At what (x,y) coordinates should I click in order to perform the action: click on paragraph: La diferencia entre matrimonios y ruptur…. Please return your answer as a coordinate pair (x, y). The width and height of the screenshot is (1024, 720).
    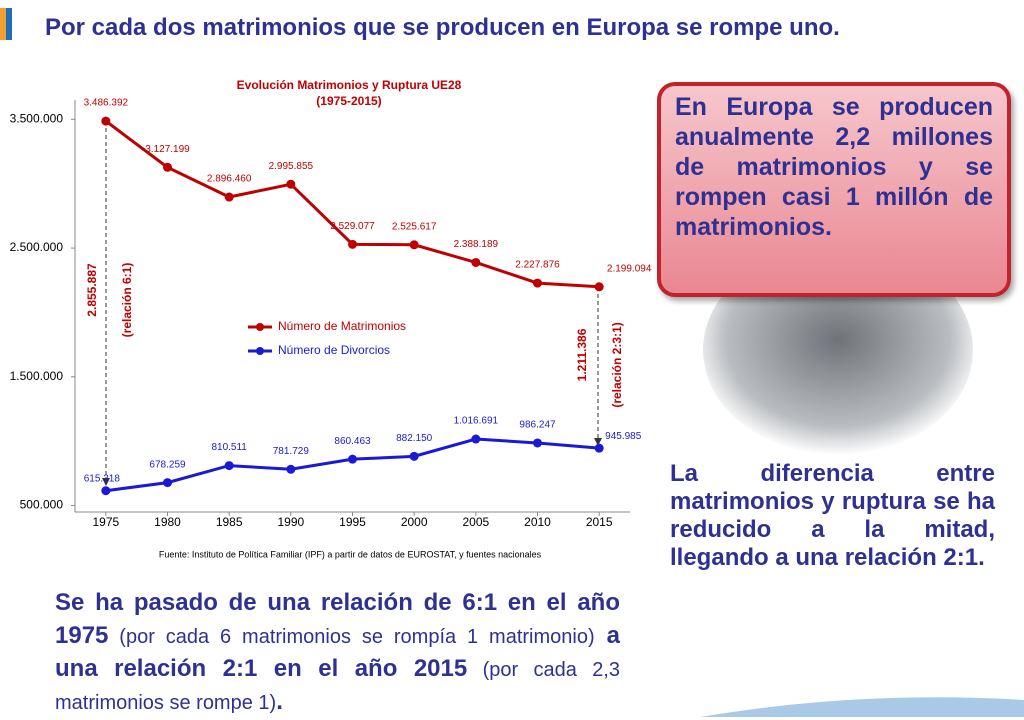
    Looking at the image, I should click on (832, 515).